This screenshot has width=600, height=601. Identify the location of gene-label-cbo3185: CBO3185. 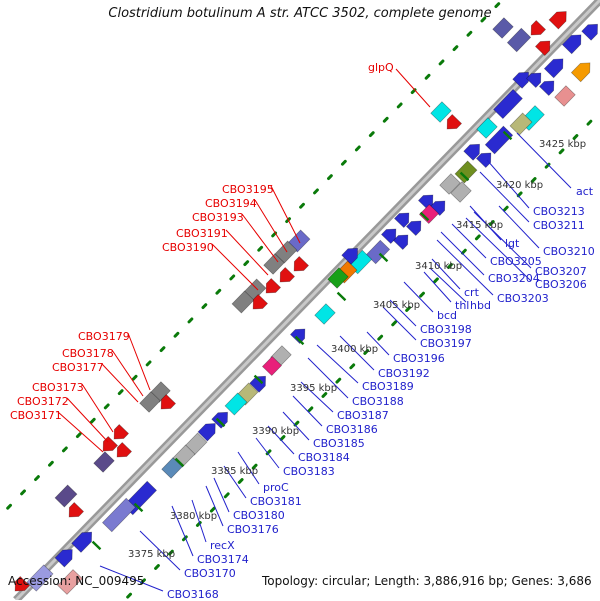
(339, 443).